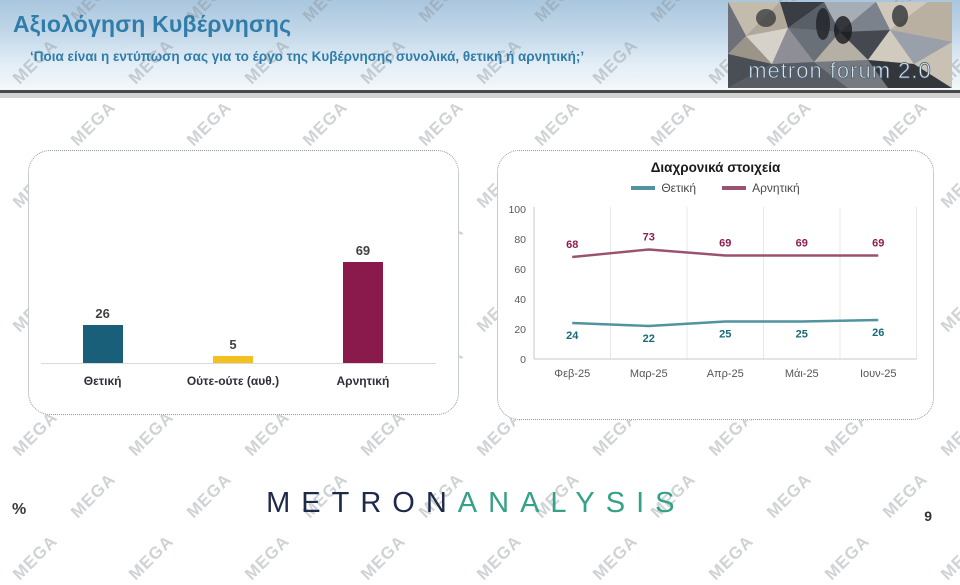 The height and width of the screenshot is (585, 960). Describe the element at coordinates (363, 381) in the screenshot. I see `bar-category-label: Αρνητική` at that location.